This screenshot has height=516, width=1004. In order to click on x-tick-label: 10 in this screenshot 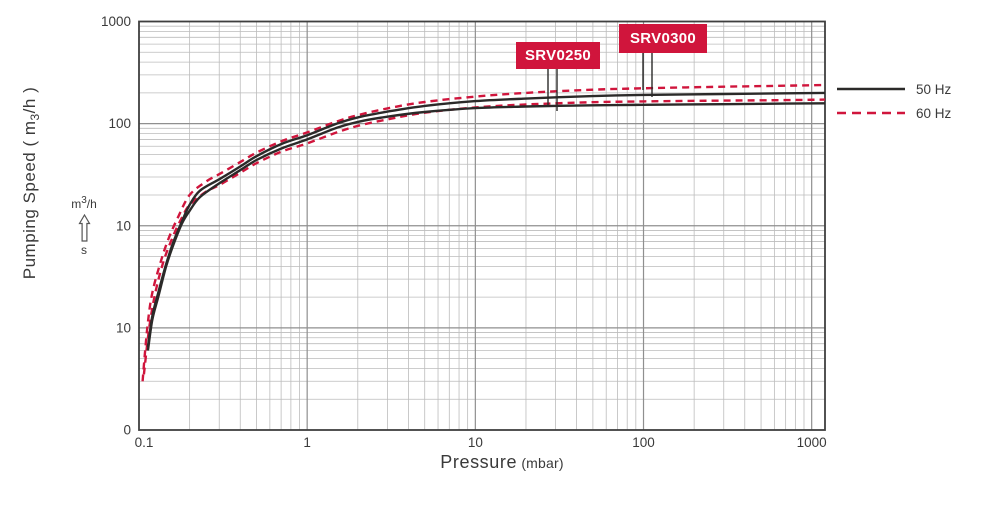, I will do `click(475, 442)`.